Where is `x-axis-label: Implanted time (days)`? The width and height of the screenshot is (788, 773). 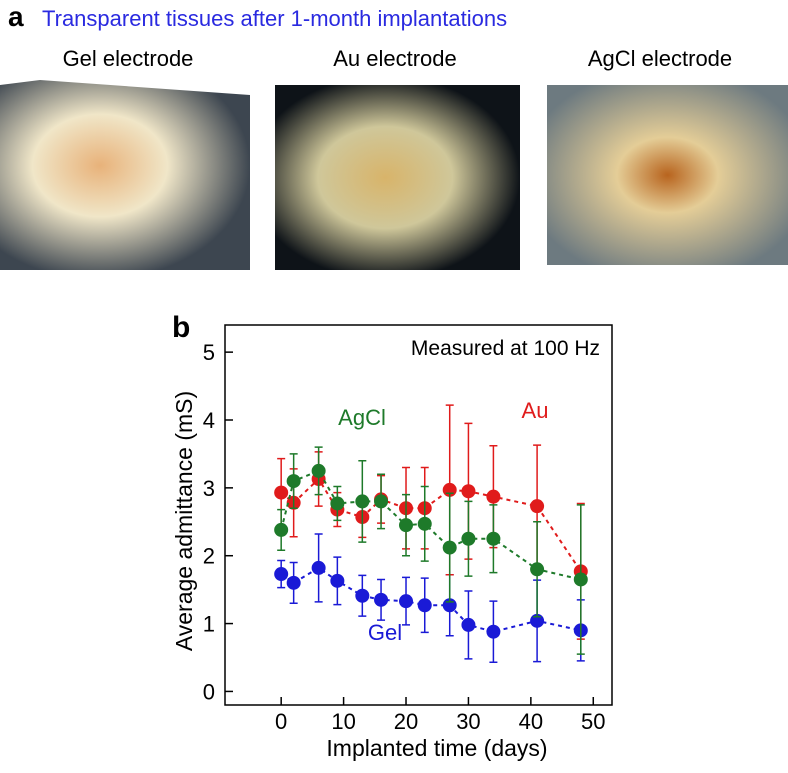
x-axis-label: Implanted time (days) is located at coordinates (436, 748).